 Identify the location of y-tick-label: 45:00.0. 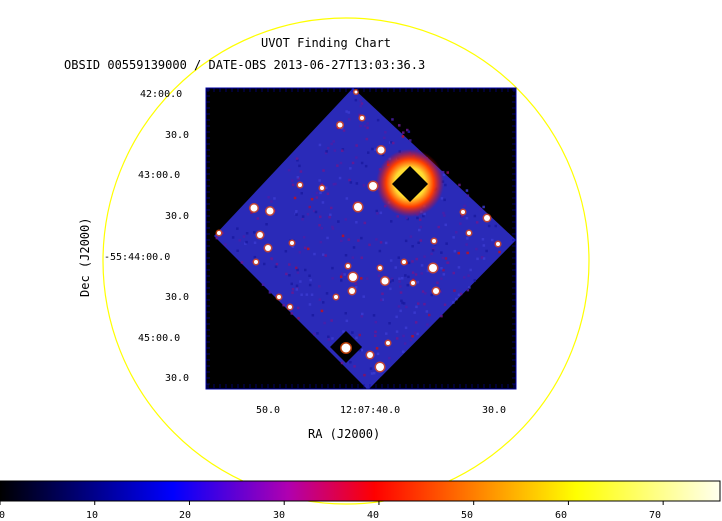
(159, 338).